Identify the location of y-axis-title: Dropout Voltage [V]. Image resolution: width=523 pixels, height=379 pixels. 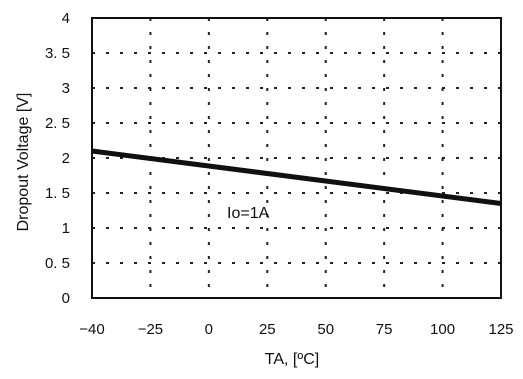
(23, 162).